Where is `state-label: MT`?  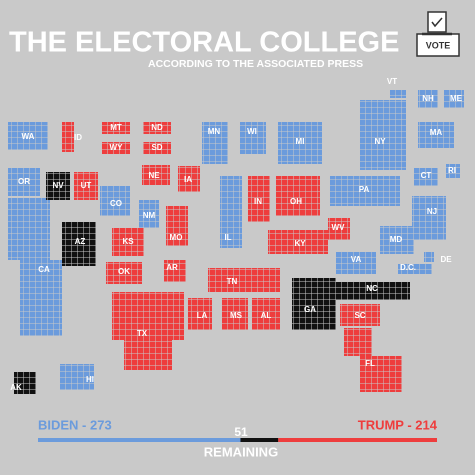 state-label: MT is located at coordinates (116, 127).